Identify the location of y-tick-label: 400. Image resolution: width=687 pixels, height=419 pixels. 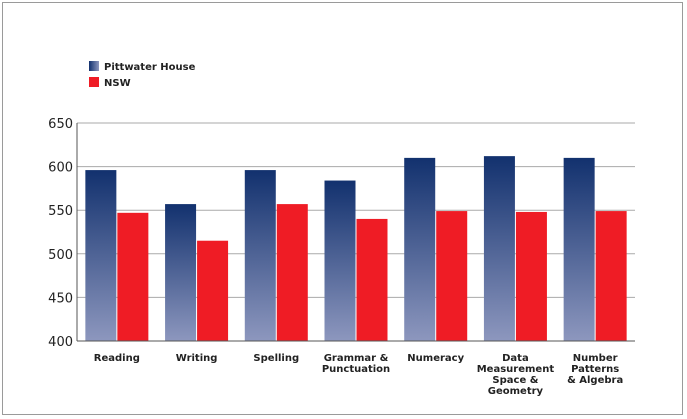
(60, 342).